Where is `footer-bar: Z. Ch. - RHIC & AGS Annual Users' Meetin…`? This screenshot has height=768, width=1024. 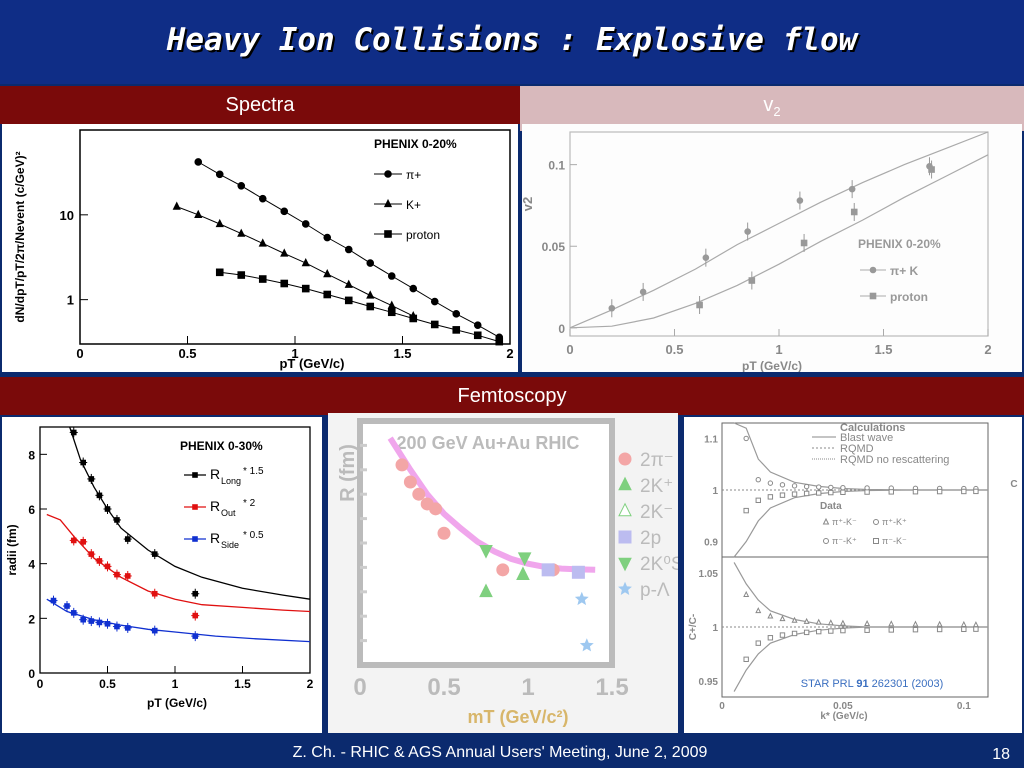 footer-bar: Z. Ch. - RHIC & AGS Annual Users' Meetin… is located at coordinates (512, 753).